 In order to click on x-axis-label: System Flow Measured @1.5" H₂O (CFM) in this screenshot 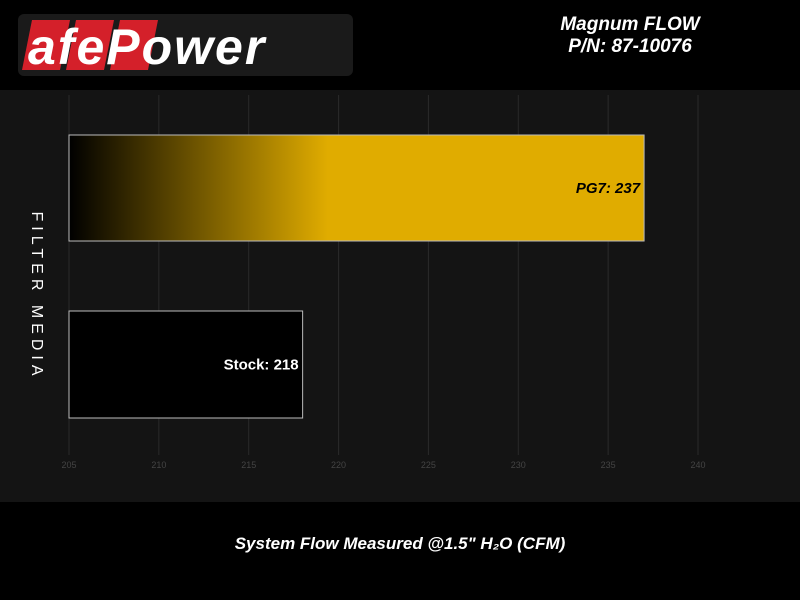, I will do `click(400, 543)`.